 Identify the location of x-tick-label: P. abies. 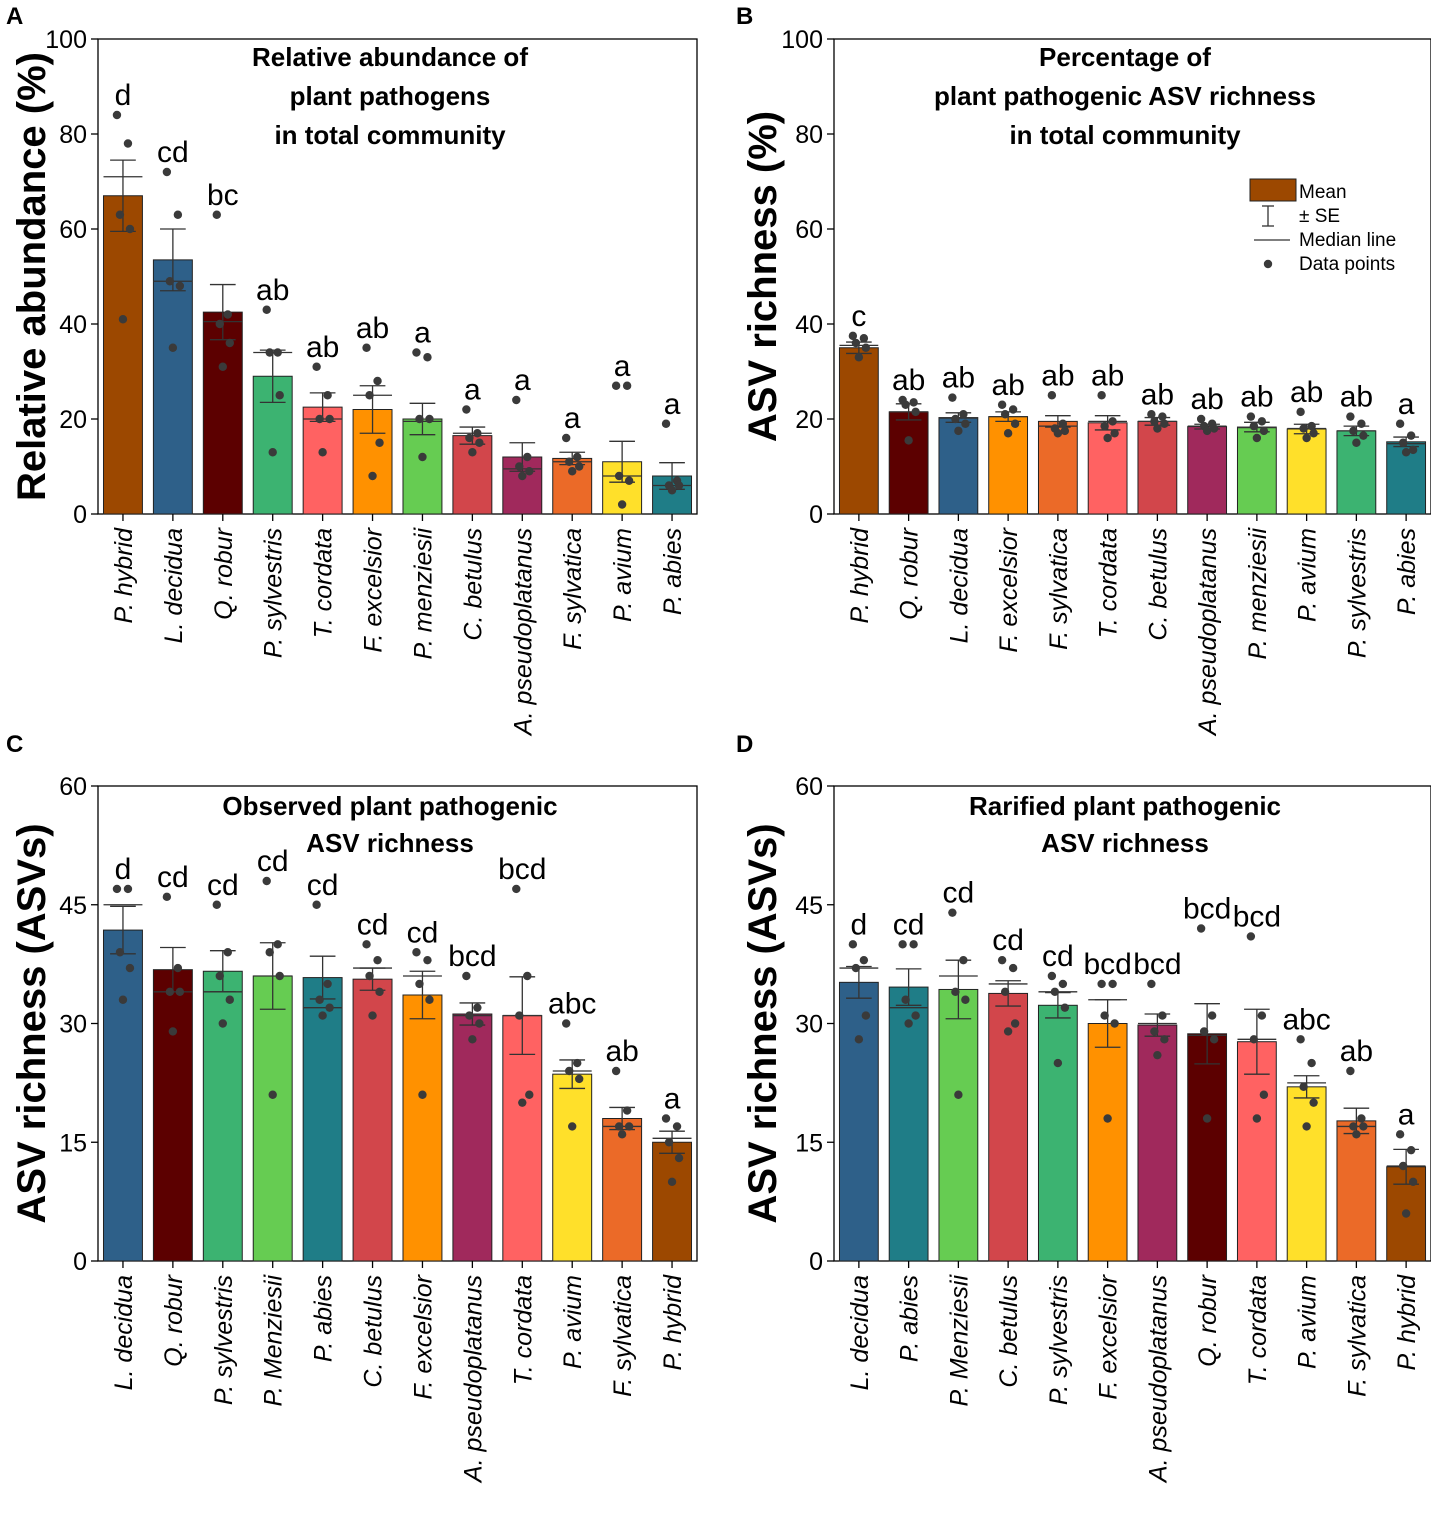
(910, 1318).